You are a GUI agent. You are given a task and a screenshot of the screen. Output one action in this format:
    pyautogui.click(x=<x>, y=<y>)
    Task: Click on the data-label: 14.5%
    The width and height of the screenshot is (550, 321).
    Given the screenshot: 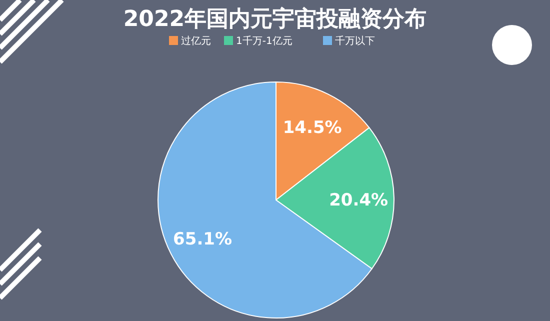 What is the action you would take?
    pyautogui.click(x=312, y=128)
    